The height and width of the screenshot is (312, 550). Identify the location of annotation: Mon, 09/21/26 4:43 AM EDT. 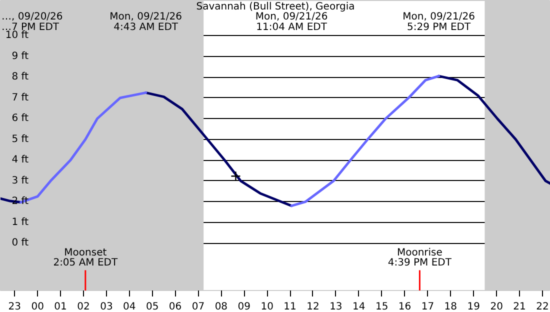
(146, 22).